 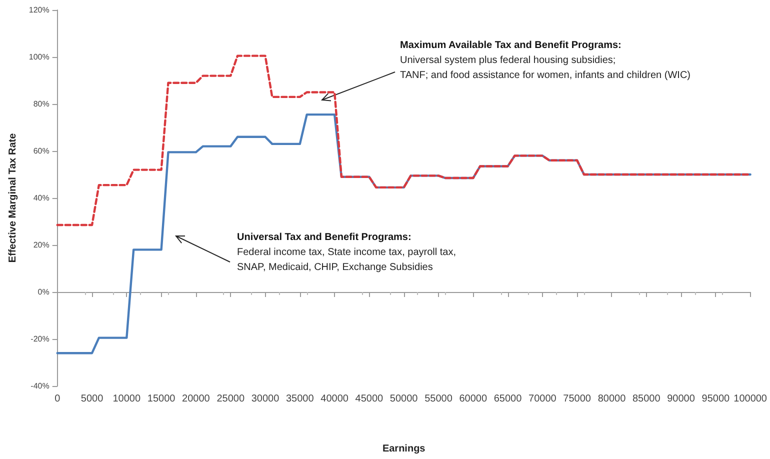 I want to click on x-tick-label: 65000, so click(x=508, y=399).